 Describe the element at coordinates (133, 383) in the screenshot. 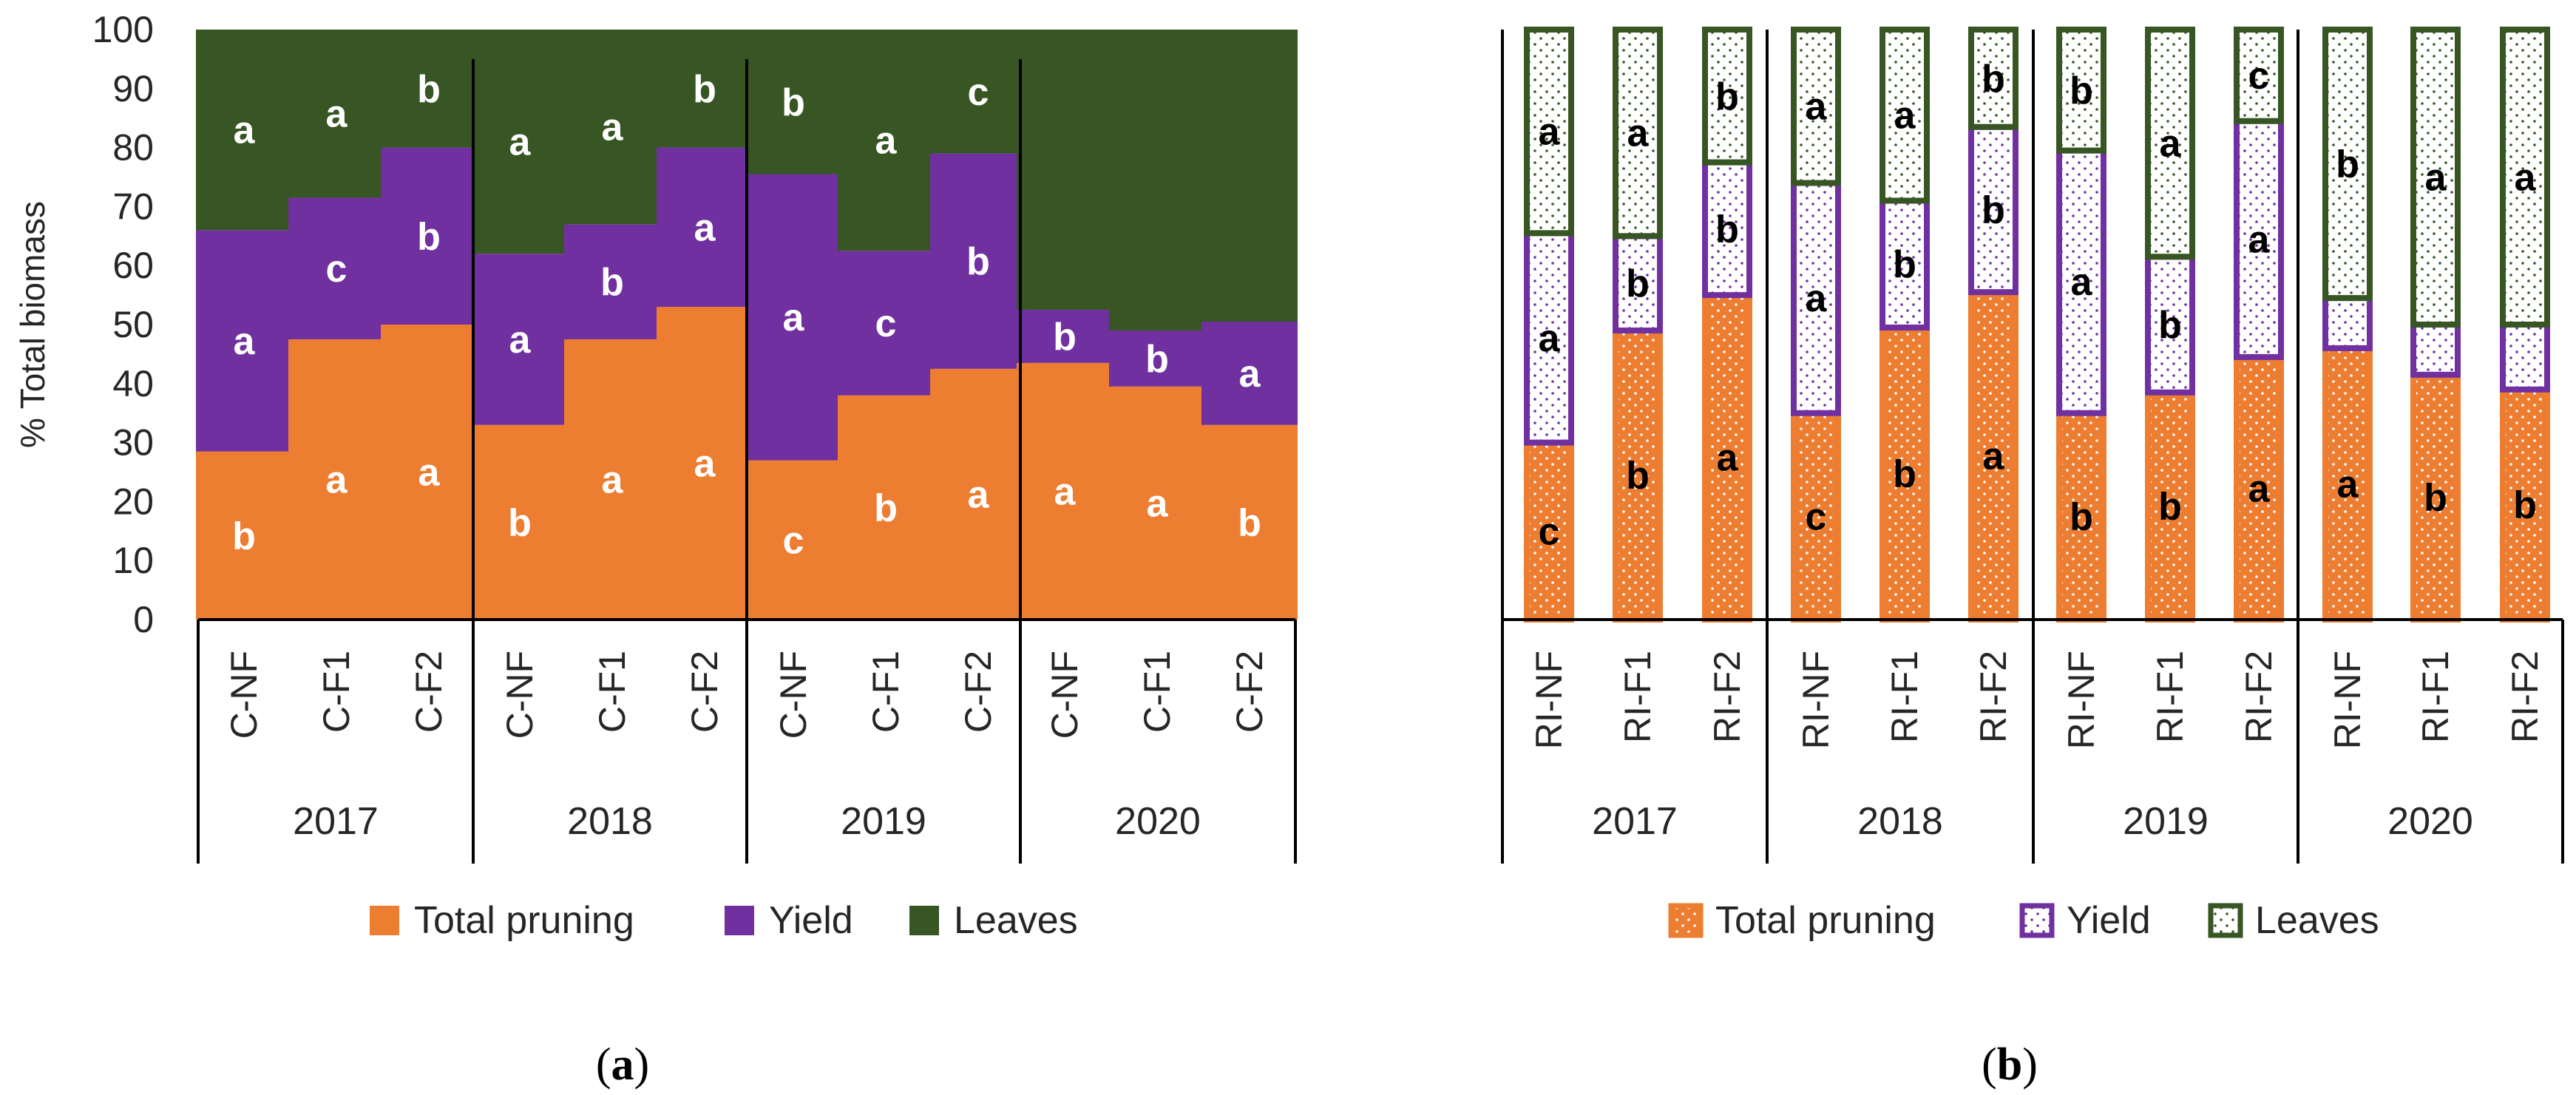

I see `y-tick-label: 40` at that location.